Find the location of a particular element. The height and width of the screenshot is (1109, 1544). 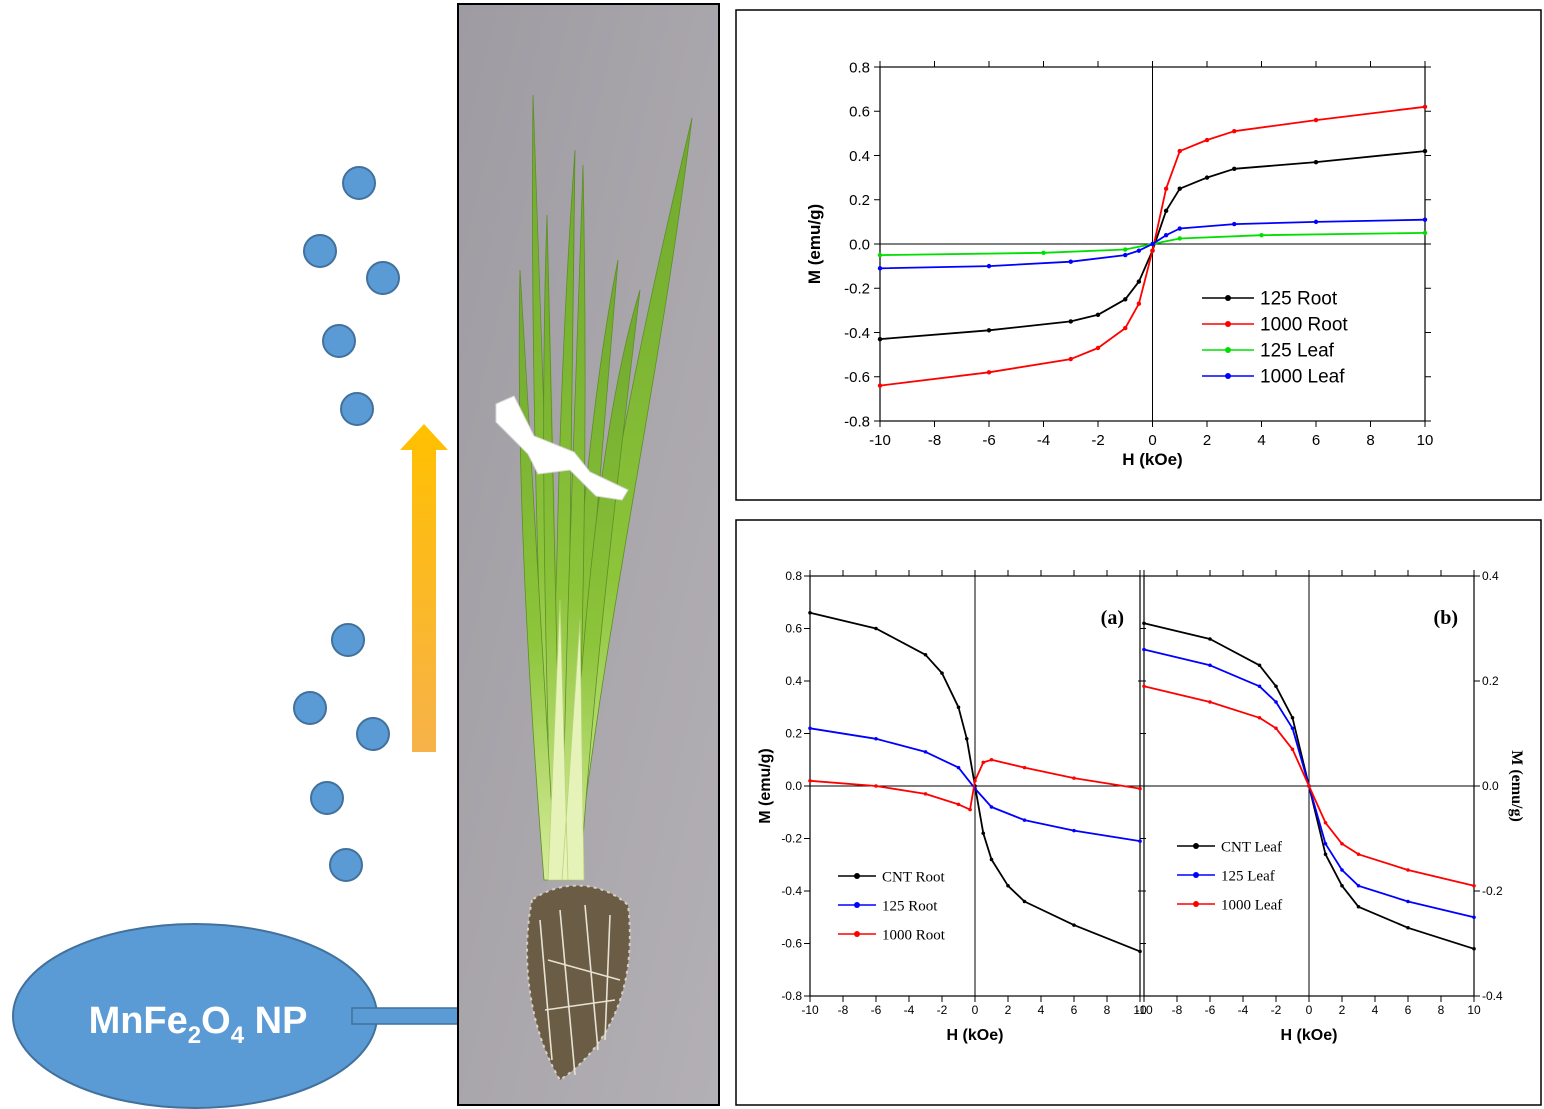

y-tick-label: -0.2 is located at coordinates (1492, 891).